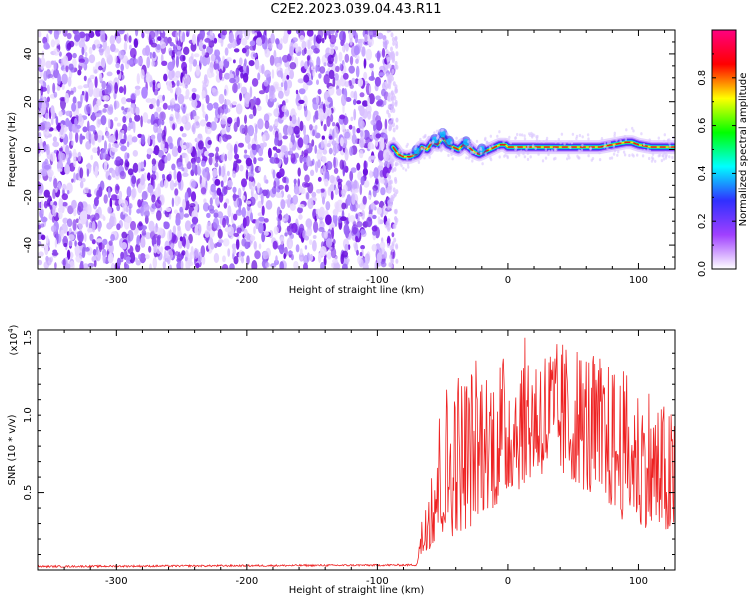  Describe the element at coordinates (702, 173) in the screenshot. I see `colorbar-tick-label: 0.4` at that location.